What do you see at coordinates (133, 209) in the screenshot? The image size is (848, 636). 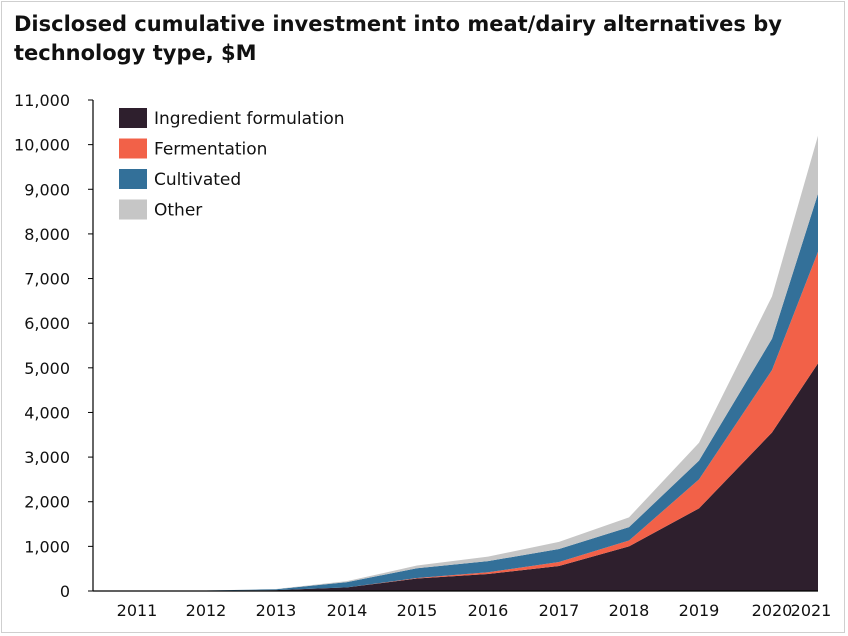 I see `legend-swatch-other` at bounding box center [133, 209].